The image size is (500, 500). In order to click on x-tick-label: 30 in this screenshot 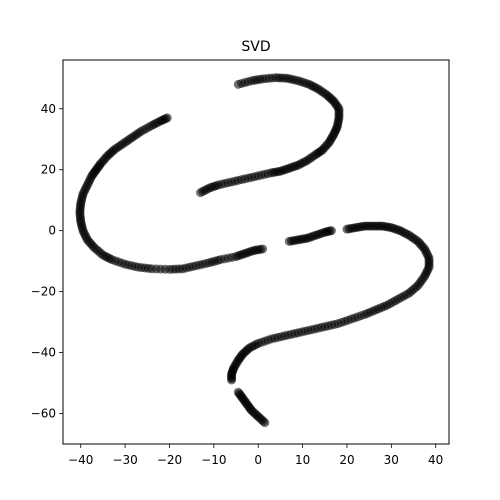, I will do `click(391, 460)`.